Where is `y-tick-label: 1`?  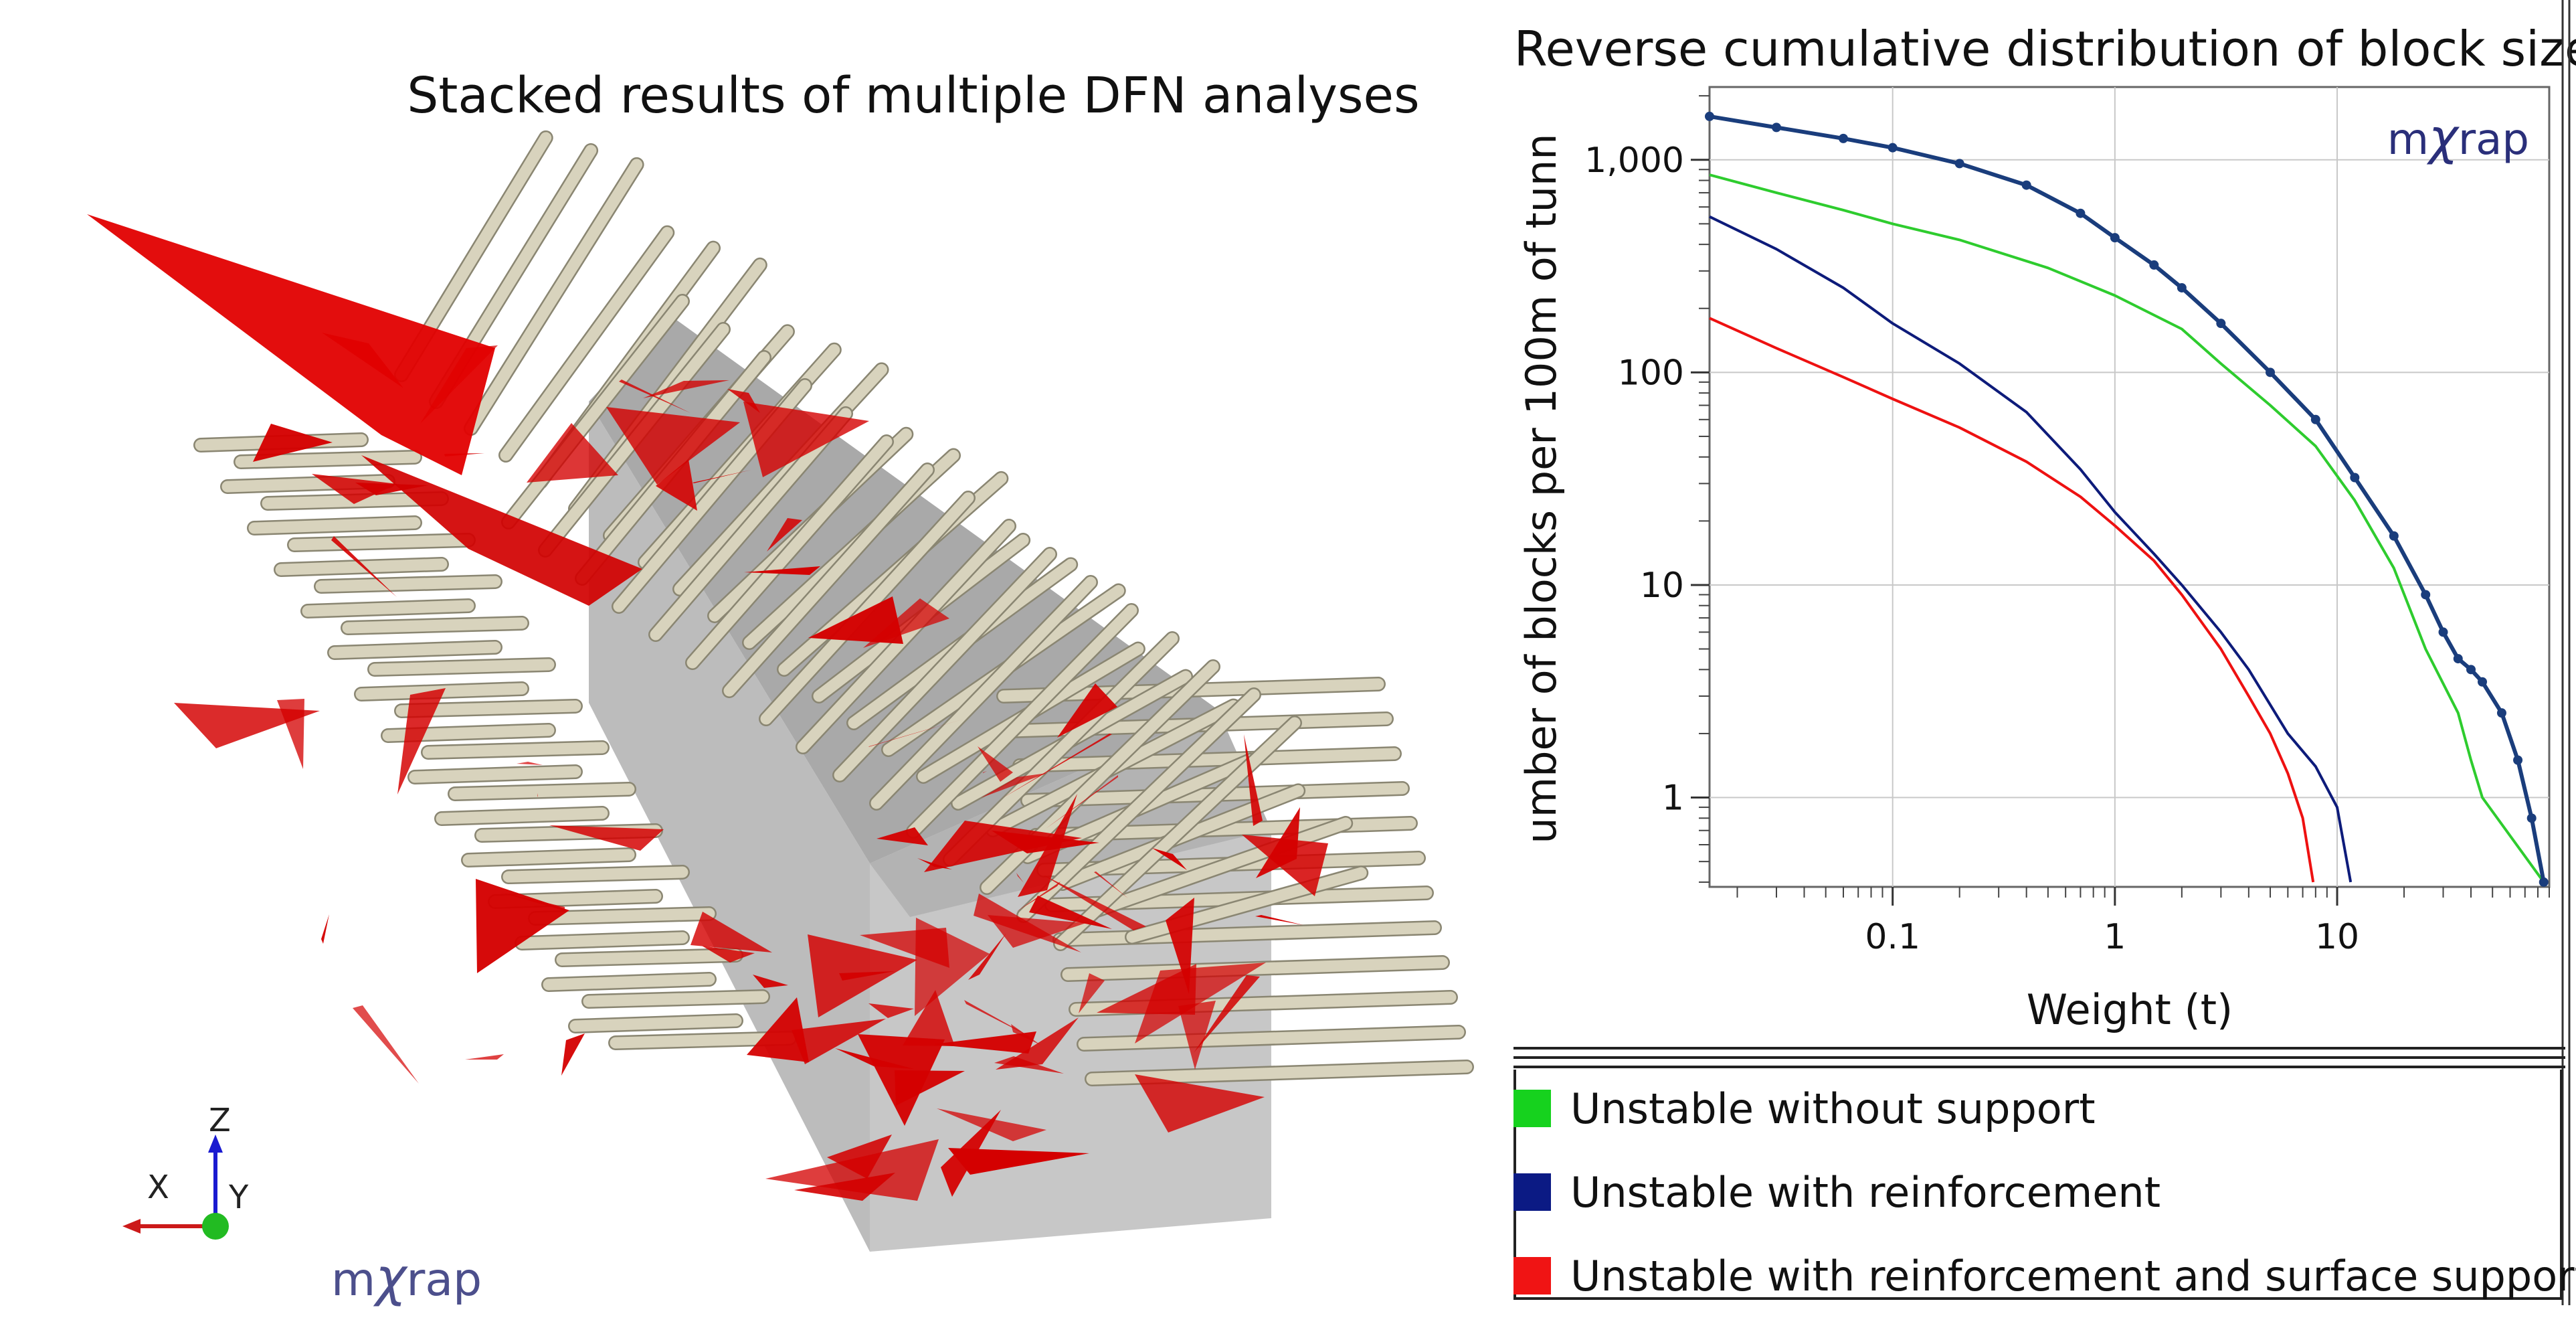
y-tick-label: 1 is located at coordinates (1673, 798).